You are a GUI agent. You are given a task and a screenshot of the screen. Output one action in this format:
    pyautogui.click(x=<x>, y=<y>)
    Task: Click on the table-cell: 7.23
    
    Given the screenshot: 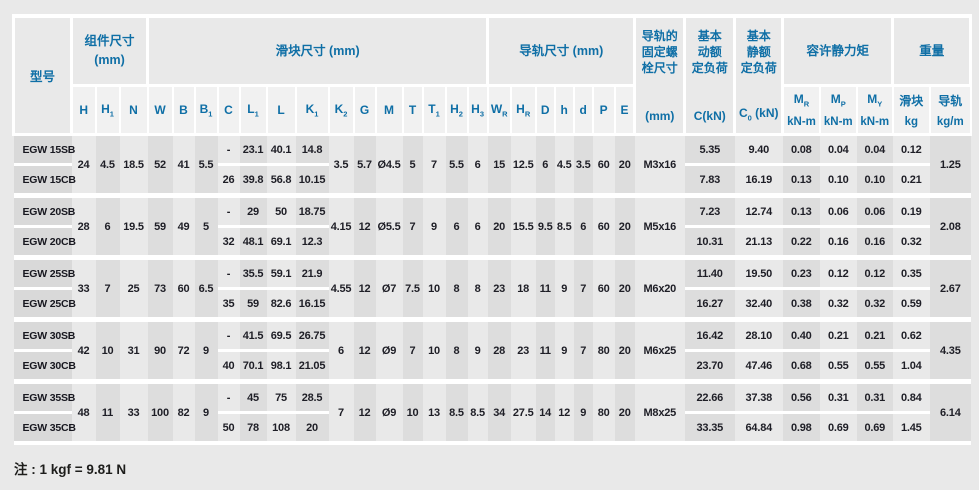 What is the action you would take?
    pyautogui.click(x=709, y=213)
    